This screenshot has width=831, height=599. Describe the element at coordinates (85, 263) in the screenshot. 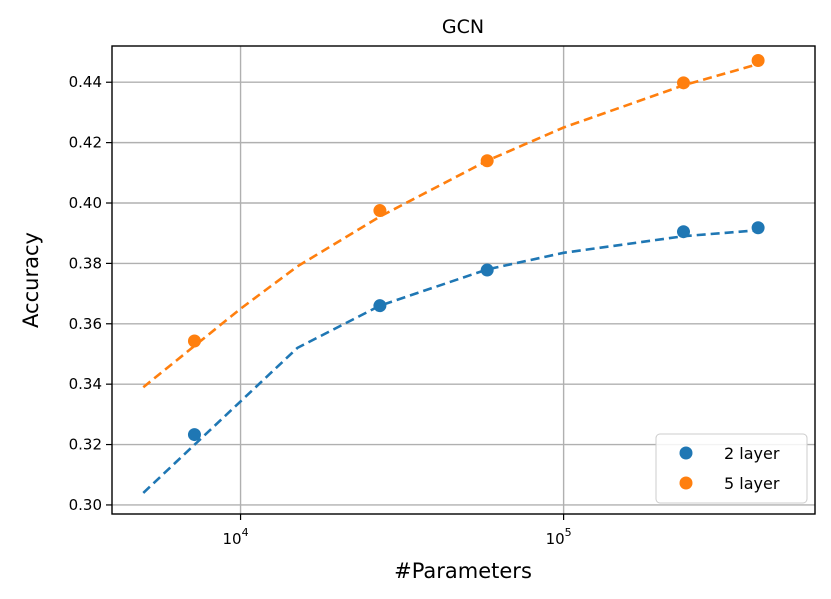

I see `y-tick-label-4: 0.38` at that location.